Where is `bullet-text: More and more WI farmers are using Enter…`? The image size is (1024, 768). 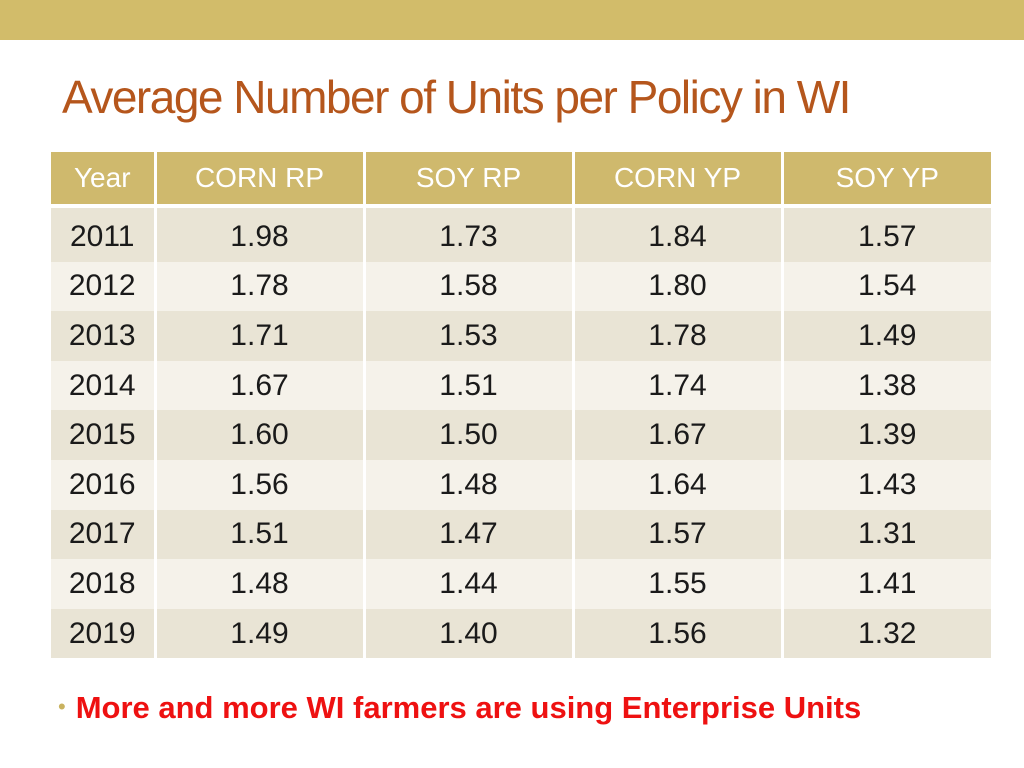 bullet-text: More and more WI farmers are using Enter… is located at coordinates (468, 707).